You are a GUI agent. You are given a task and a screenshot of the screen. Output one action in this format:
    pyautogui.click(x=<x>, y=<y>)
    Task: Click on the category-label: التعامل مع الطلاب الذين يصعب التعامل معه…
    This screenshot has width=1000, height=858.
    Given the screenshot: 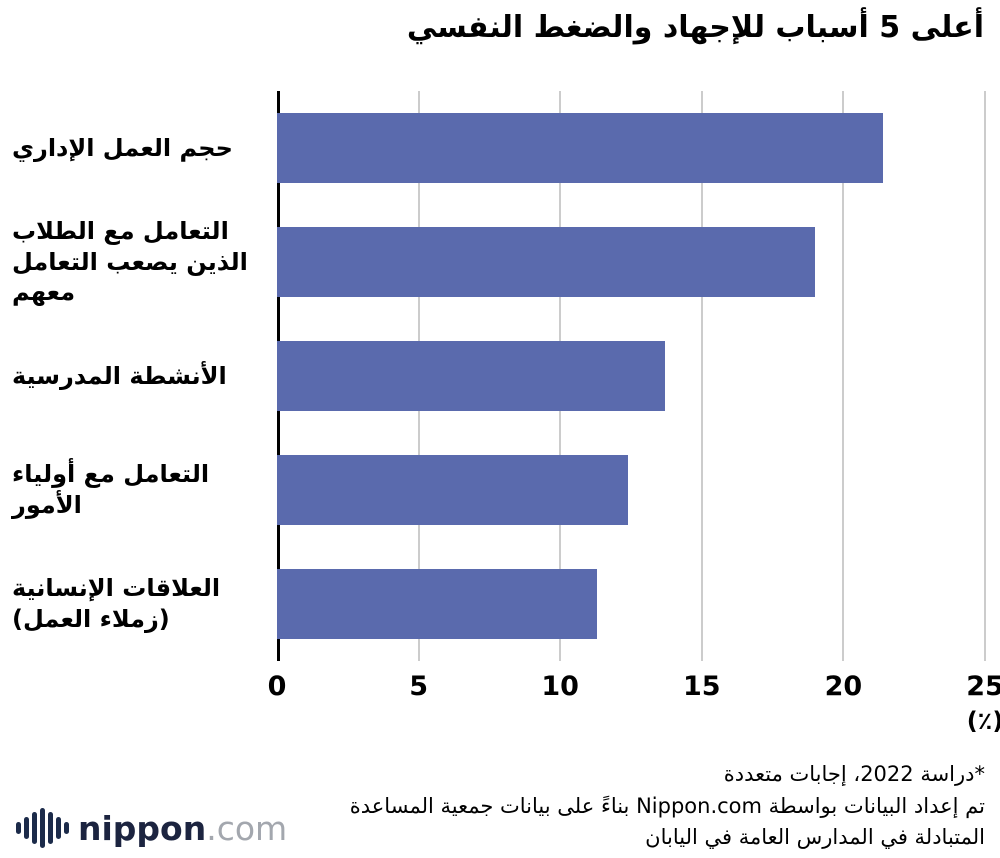 What is the action you would take?
    pyautogui.click(x=130, y=261)
    